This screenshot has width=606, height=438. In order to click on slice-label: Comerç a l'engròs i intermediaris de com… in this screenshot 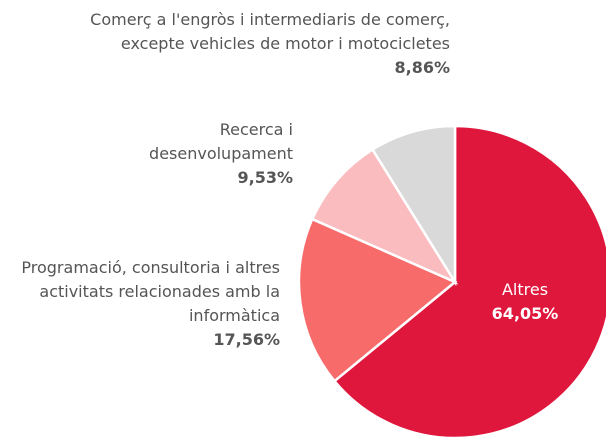, I will do `click(259, 44)`.